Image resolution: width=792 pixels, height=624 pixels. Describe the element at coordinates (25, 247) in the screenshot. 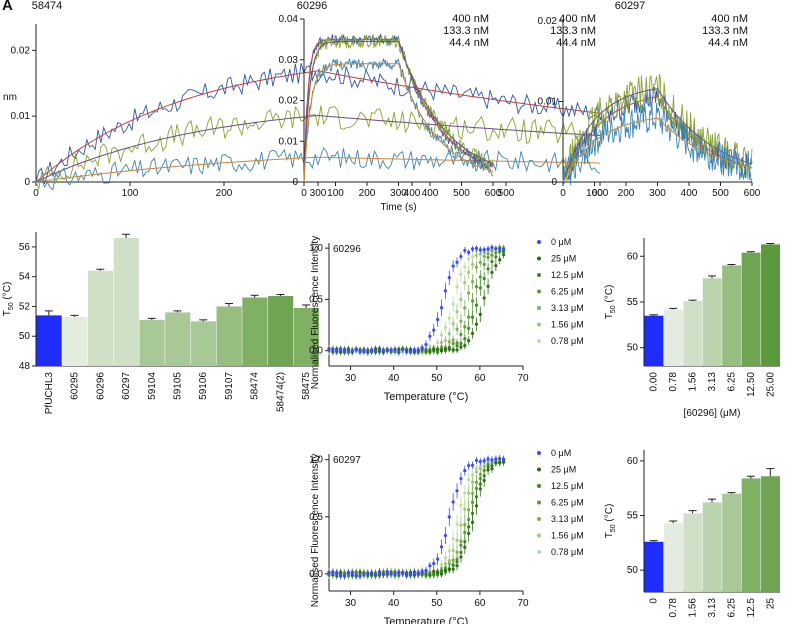

I see `t50-compounds-y-tick-label: 56` at that location.